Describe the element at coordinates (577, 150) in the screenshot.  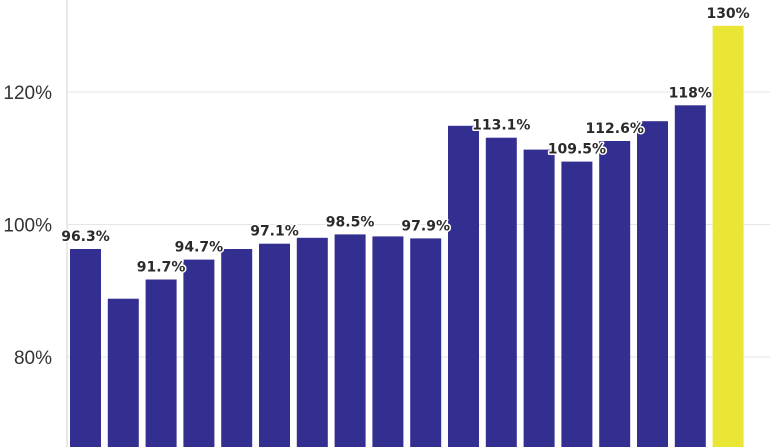
I see `data-label: 109.5%` at that location.